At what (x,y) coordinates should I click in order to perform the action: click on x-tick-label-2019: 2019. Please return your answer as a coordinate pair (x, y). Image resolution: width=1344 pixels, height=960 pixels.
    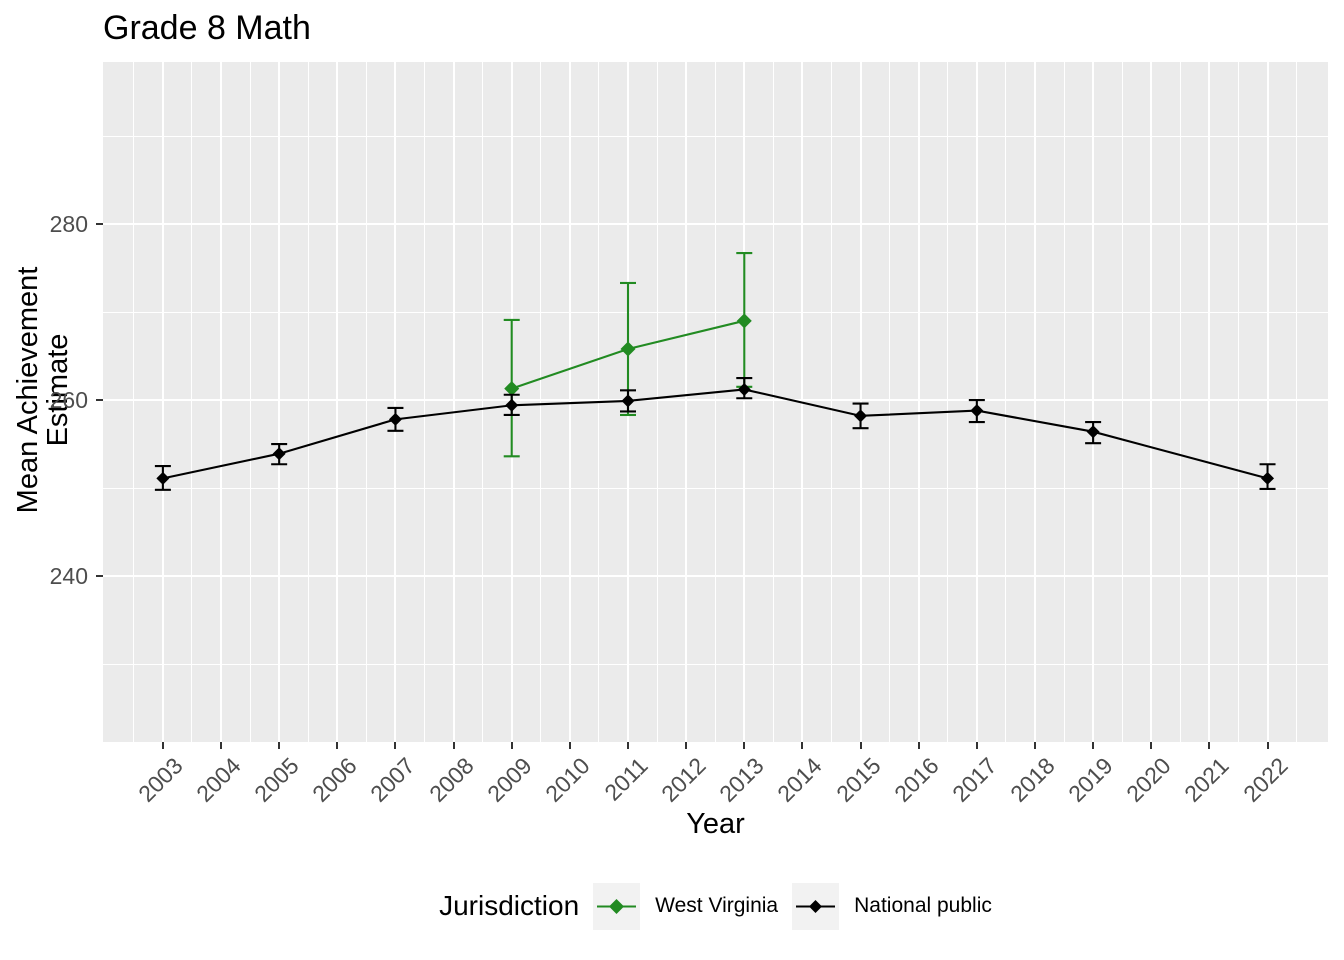
    Looking at the image, I should click on (1090, 779).